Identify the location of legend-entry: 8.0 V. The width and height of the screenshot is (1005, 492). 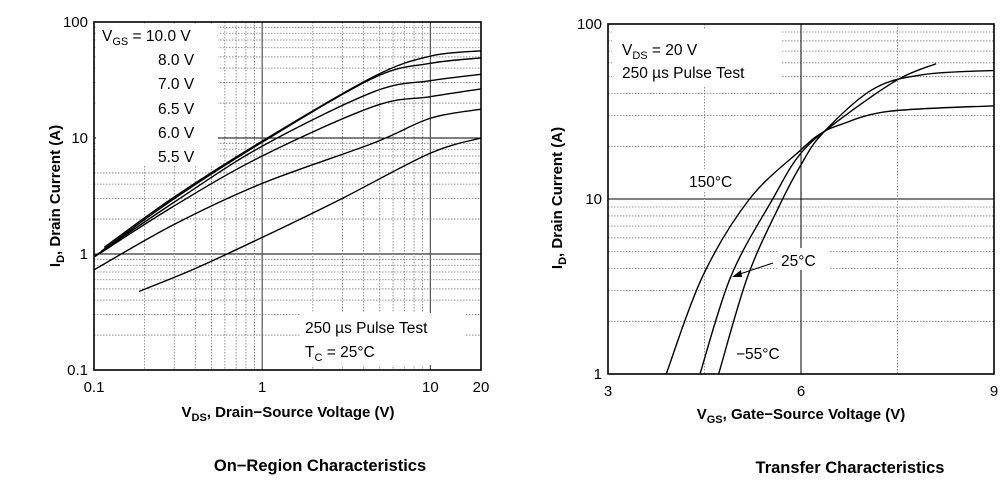
(176, 60).